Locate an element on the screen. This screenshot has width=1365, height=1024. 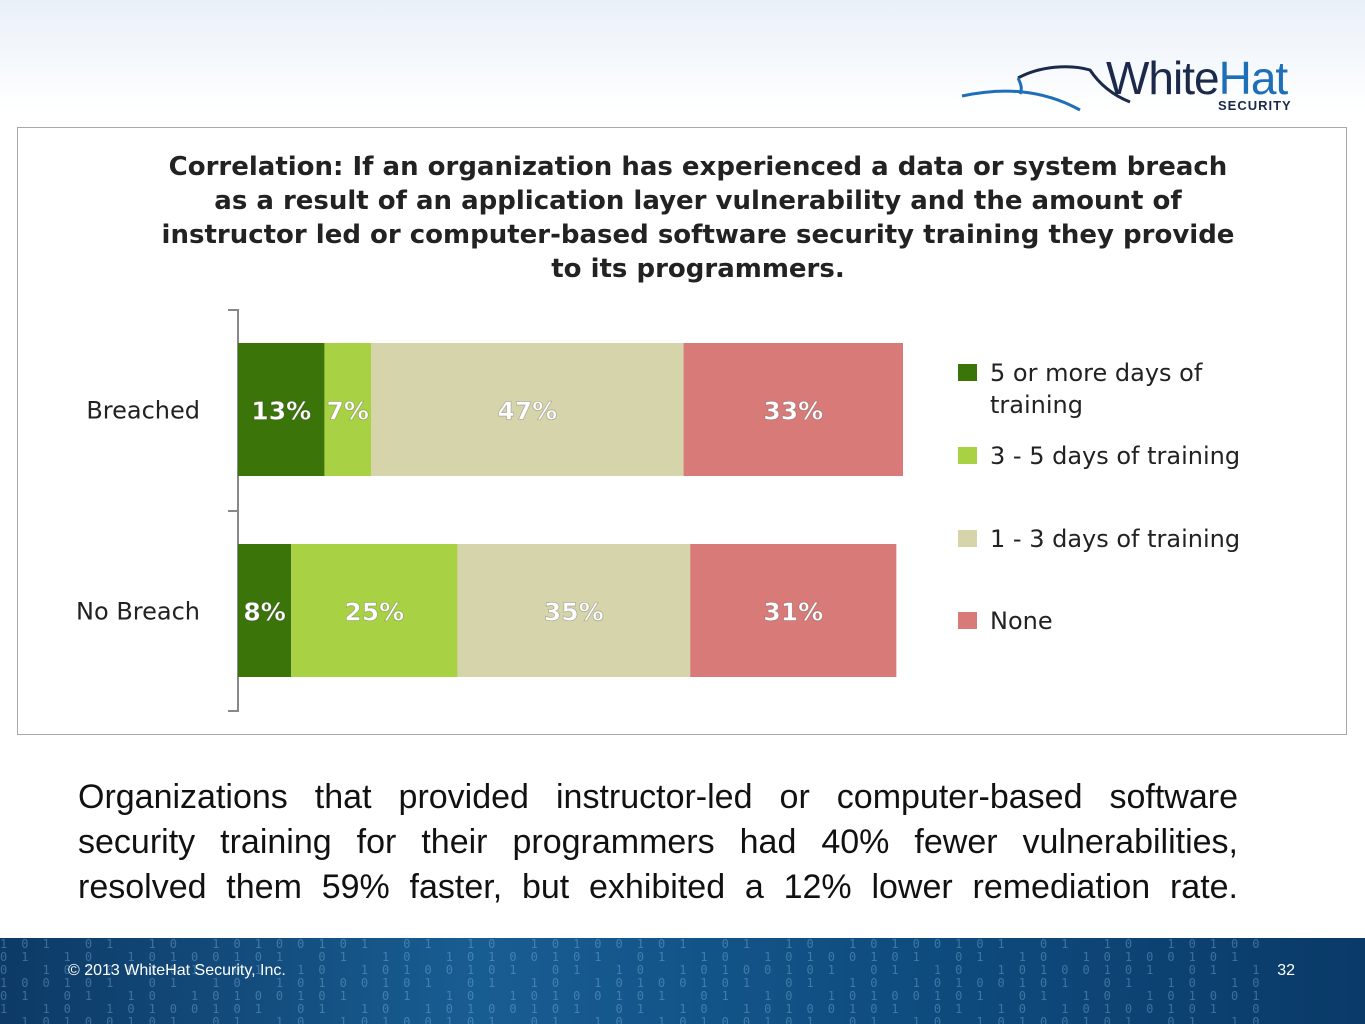
data-label: 7% is located at coordinates (347, 411).